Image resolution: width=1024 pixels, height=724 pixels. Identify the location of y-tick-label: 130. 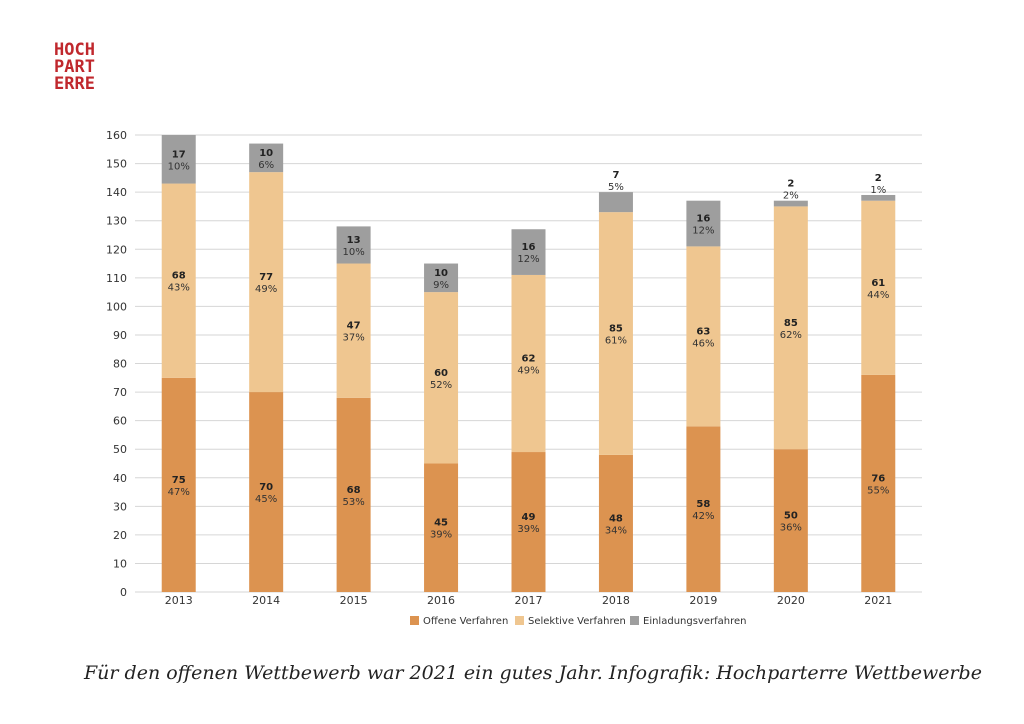
(116, 221).